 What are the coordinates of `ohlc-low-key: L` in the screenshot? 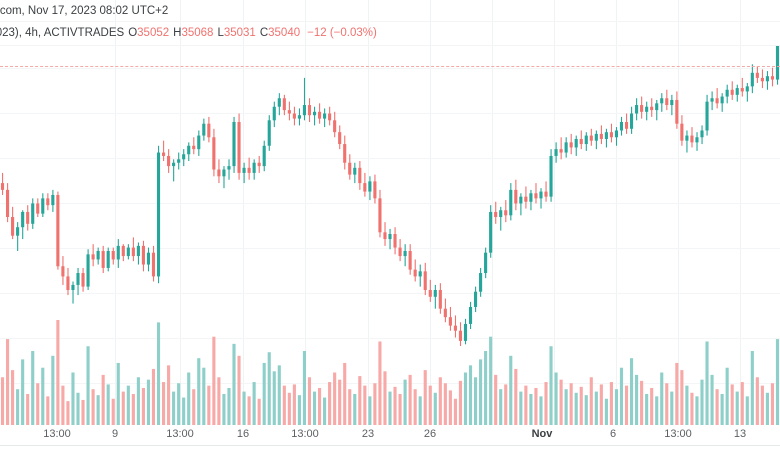 It's located at (220, 33).